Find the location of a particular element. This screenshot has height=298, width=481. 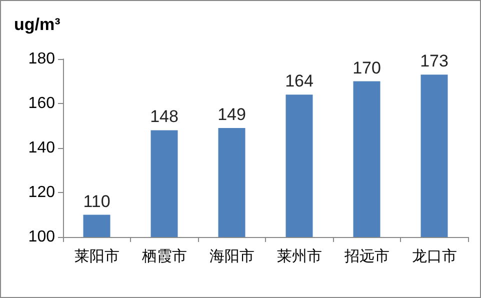

x-tick-label: 莱州市 is located at coordinates (299, 256).